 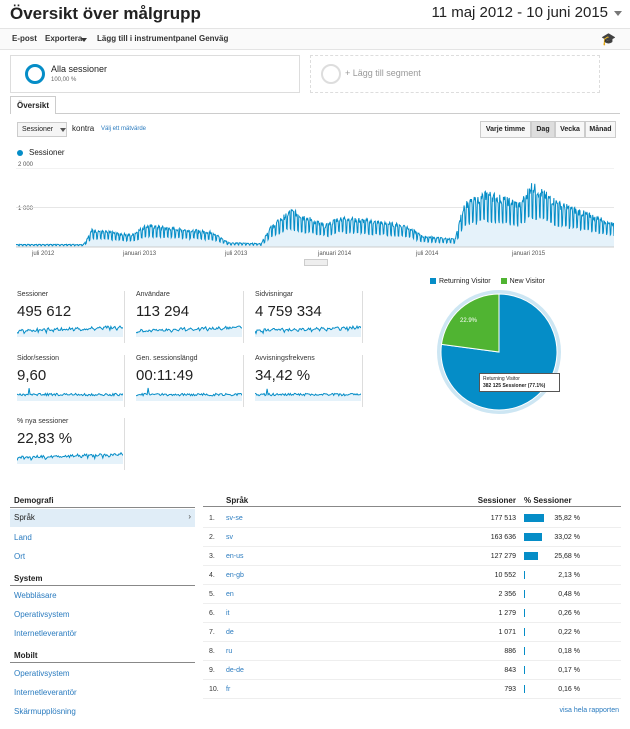 I want to click on pie-legend: Returning Visitor New Visitor, so click(x=487, y=281).